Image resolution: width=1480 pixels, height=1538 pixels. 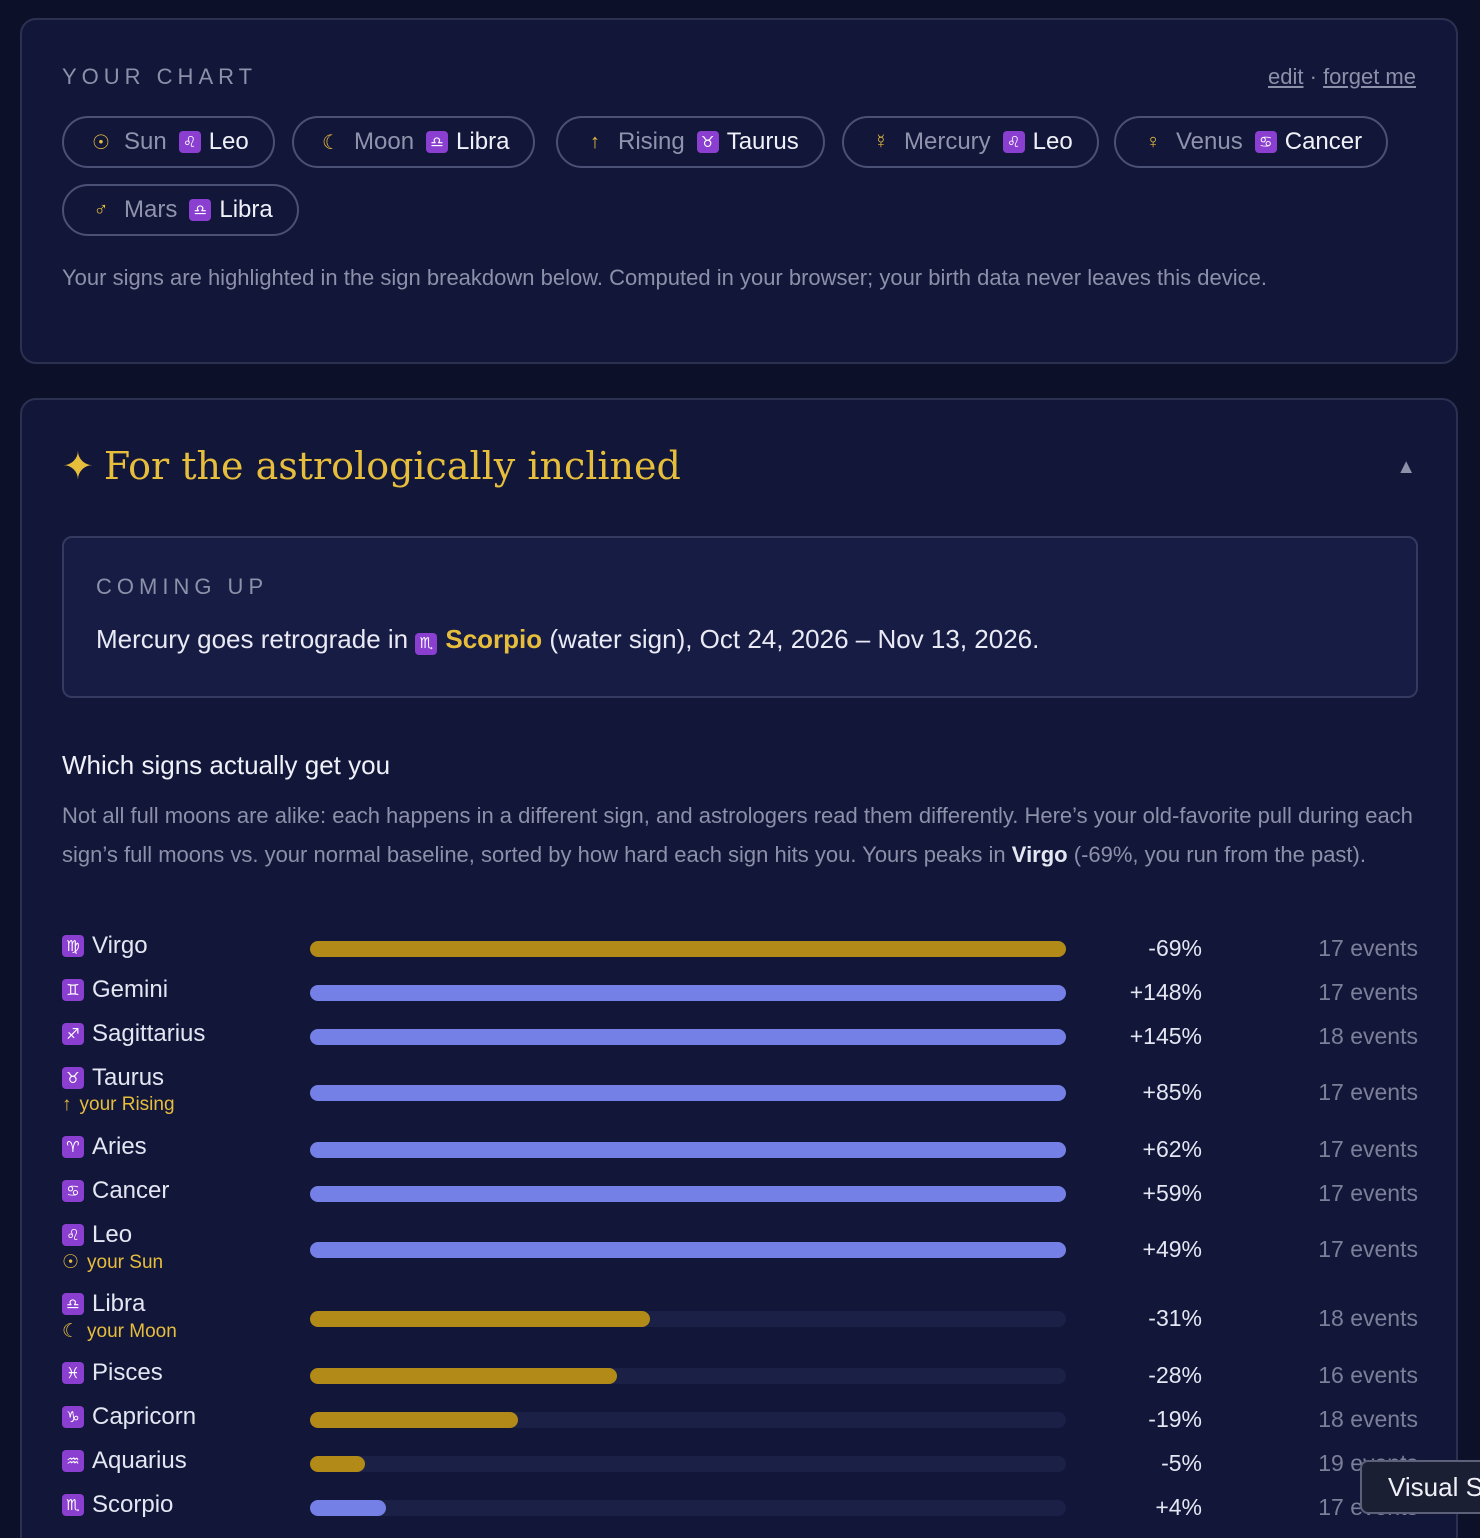 I want to click on placement-sign: Leo, so click(x=1052, y=141).